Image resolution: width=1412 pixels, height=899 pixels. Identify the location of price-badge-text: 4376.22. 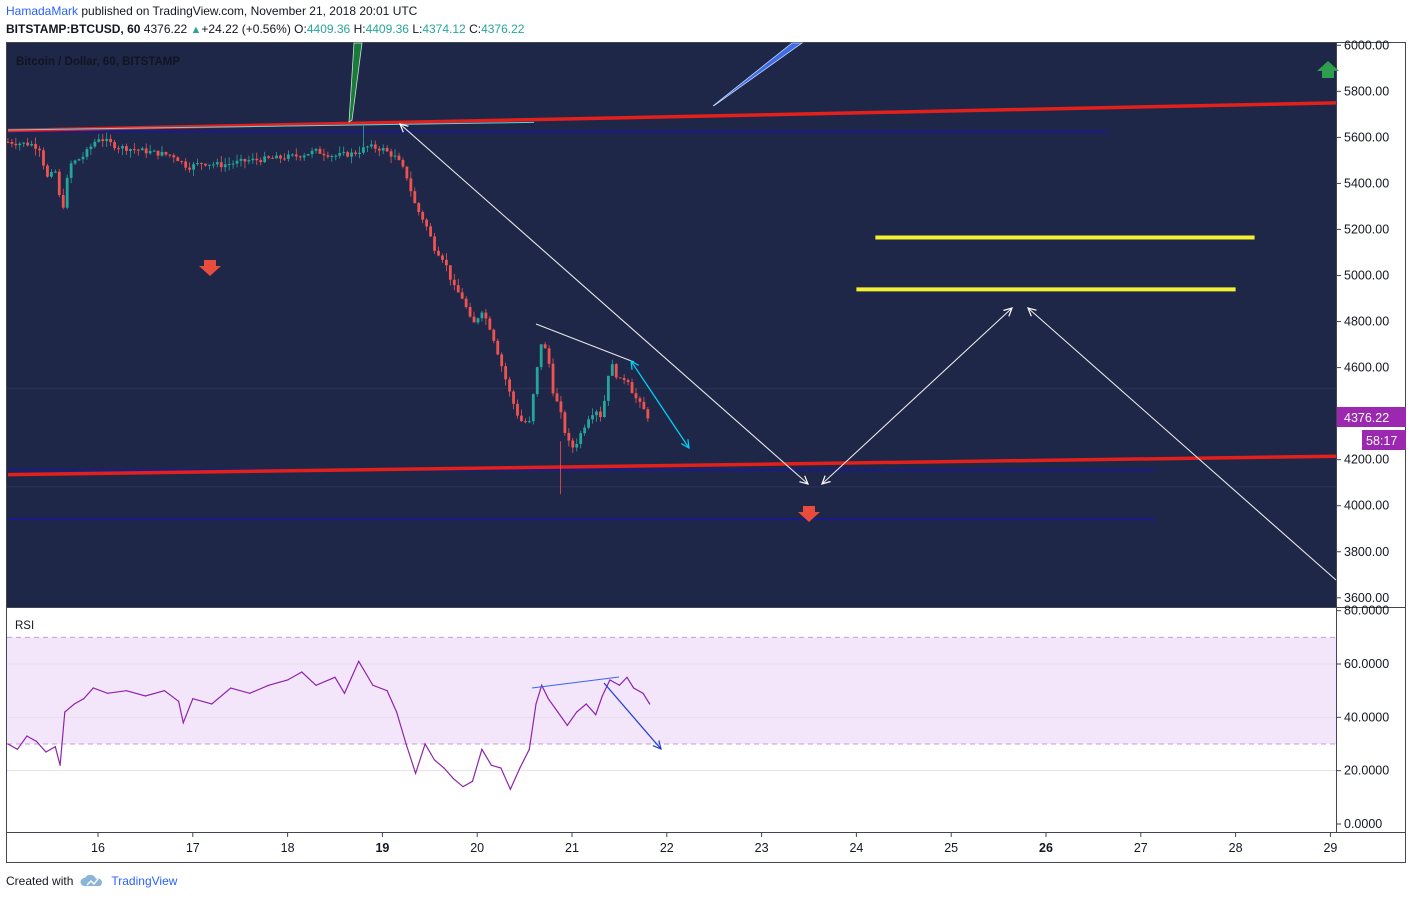
(1366, 418).